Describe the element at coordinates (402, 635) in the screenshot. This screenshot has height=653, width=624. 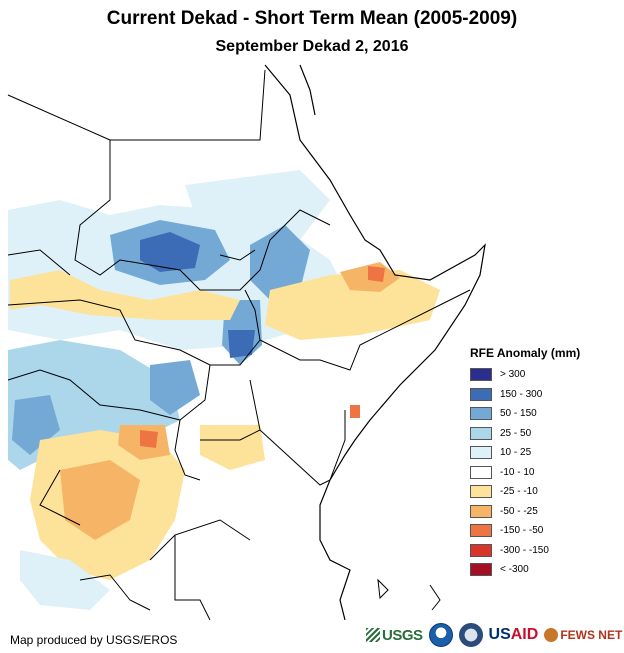
I see `usgs-logo-text: USGS` at that location.